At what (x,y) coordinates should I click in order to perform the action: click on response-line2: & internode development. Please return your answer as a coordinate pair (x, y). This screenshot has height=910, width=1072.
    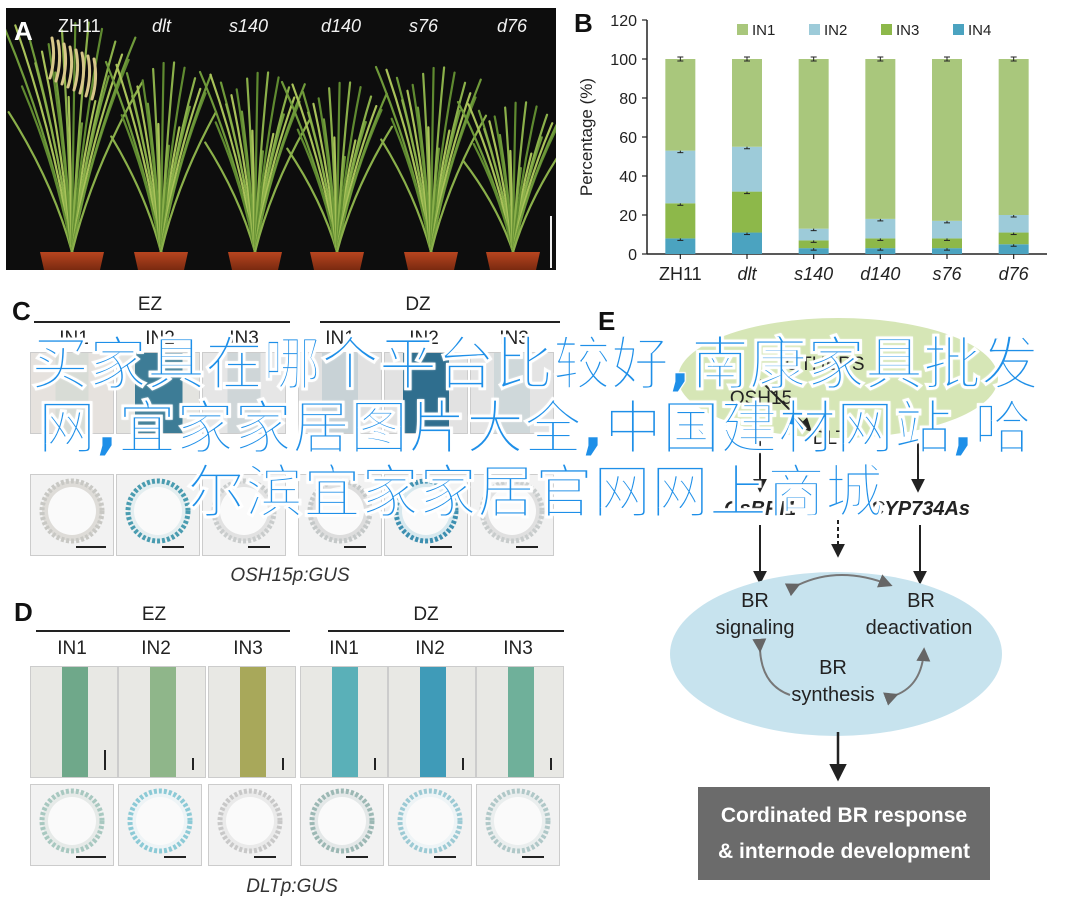
    Looking at the image, I should click on (844, 851).